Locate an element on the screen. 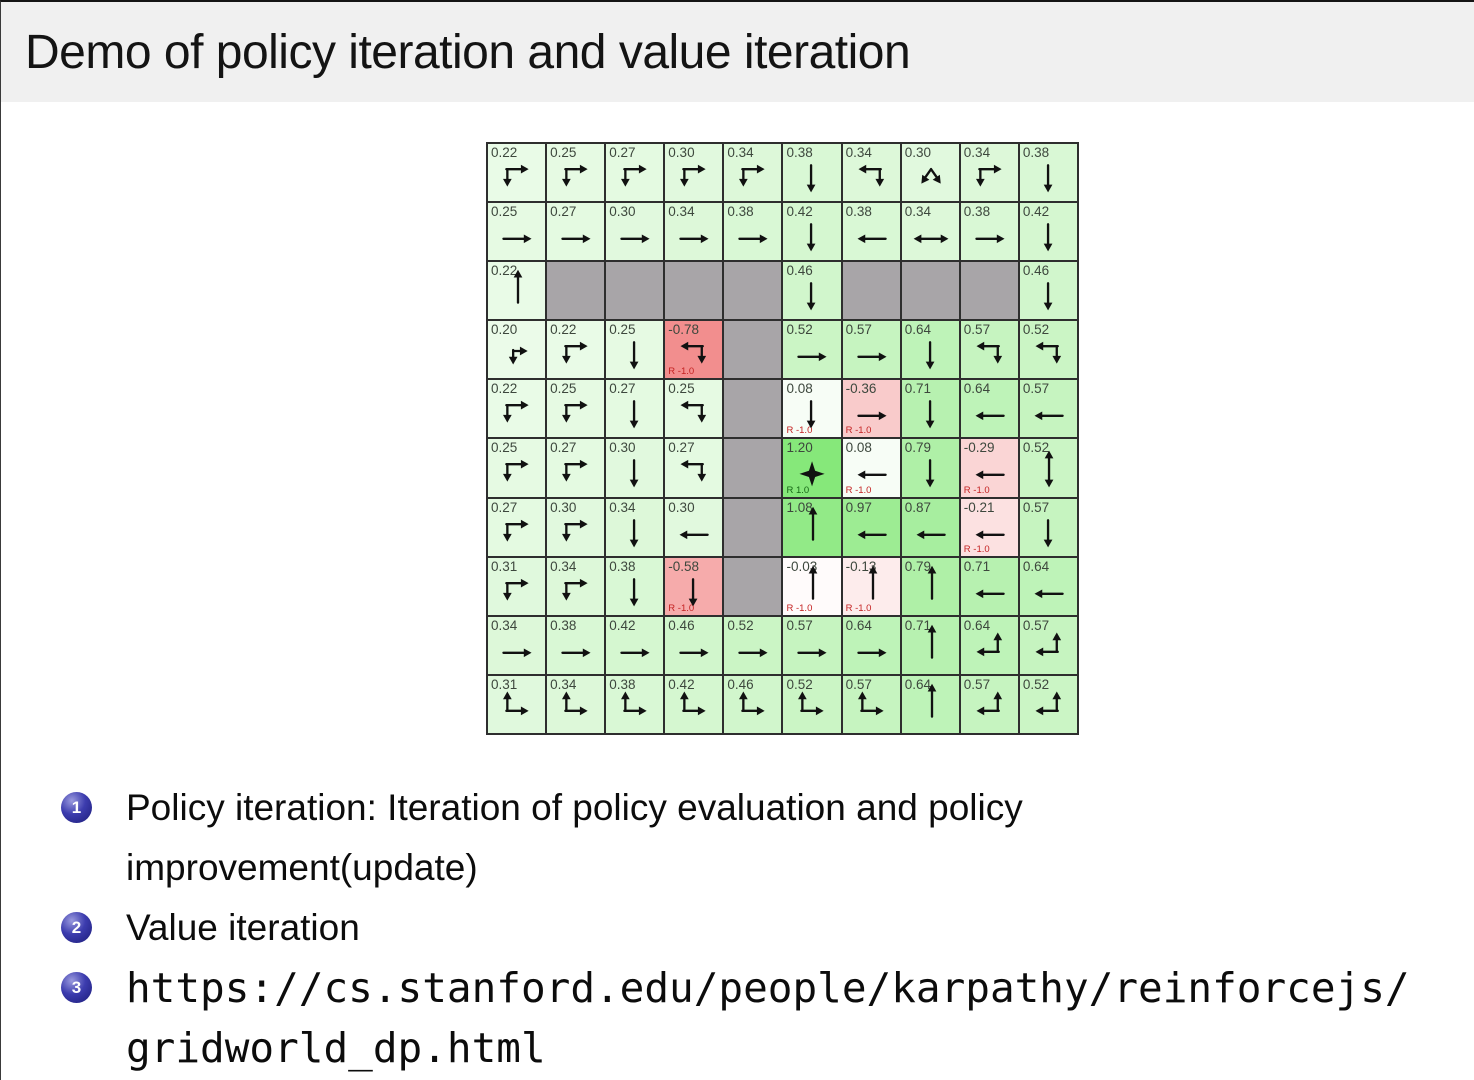  grid-cell: 0.87 is located at coordinates (930, 527).